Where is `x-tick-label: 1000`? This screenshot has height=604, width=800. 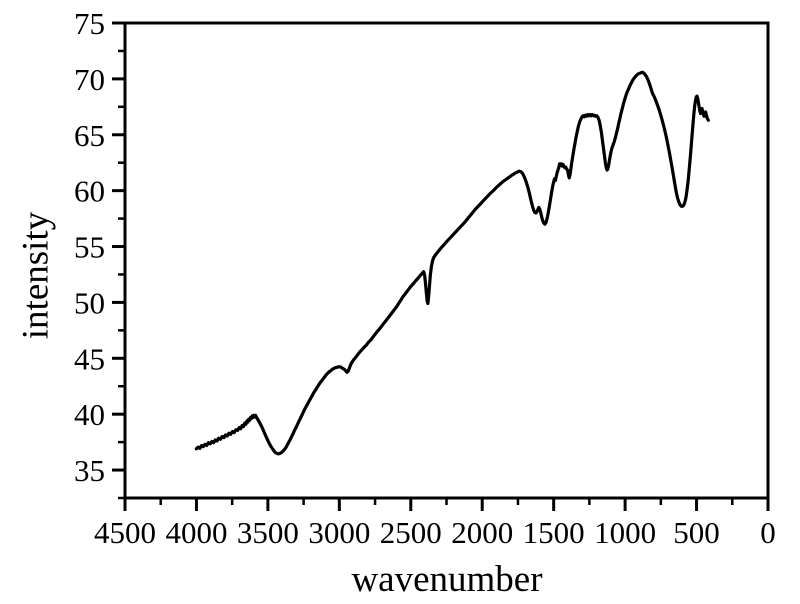 x-tick-label: 1000 is located at coordinates (625, 532).